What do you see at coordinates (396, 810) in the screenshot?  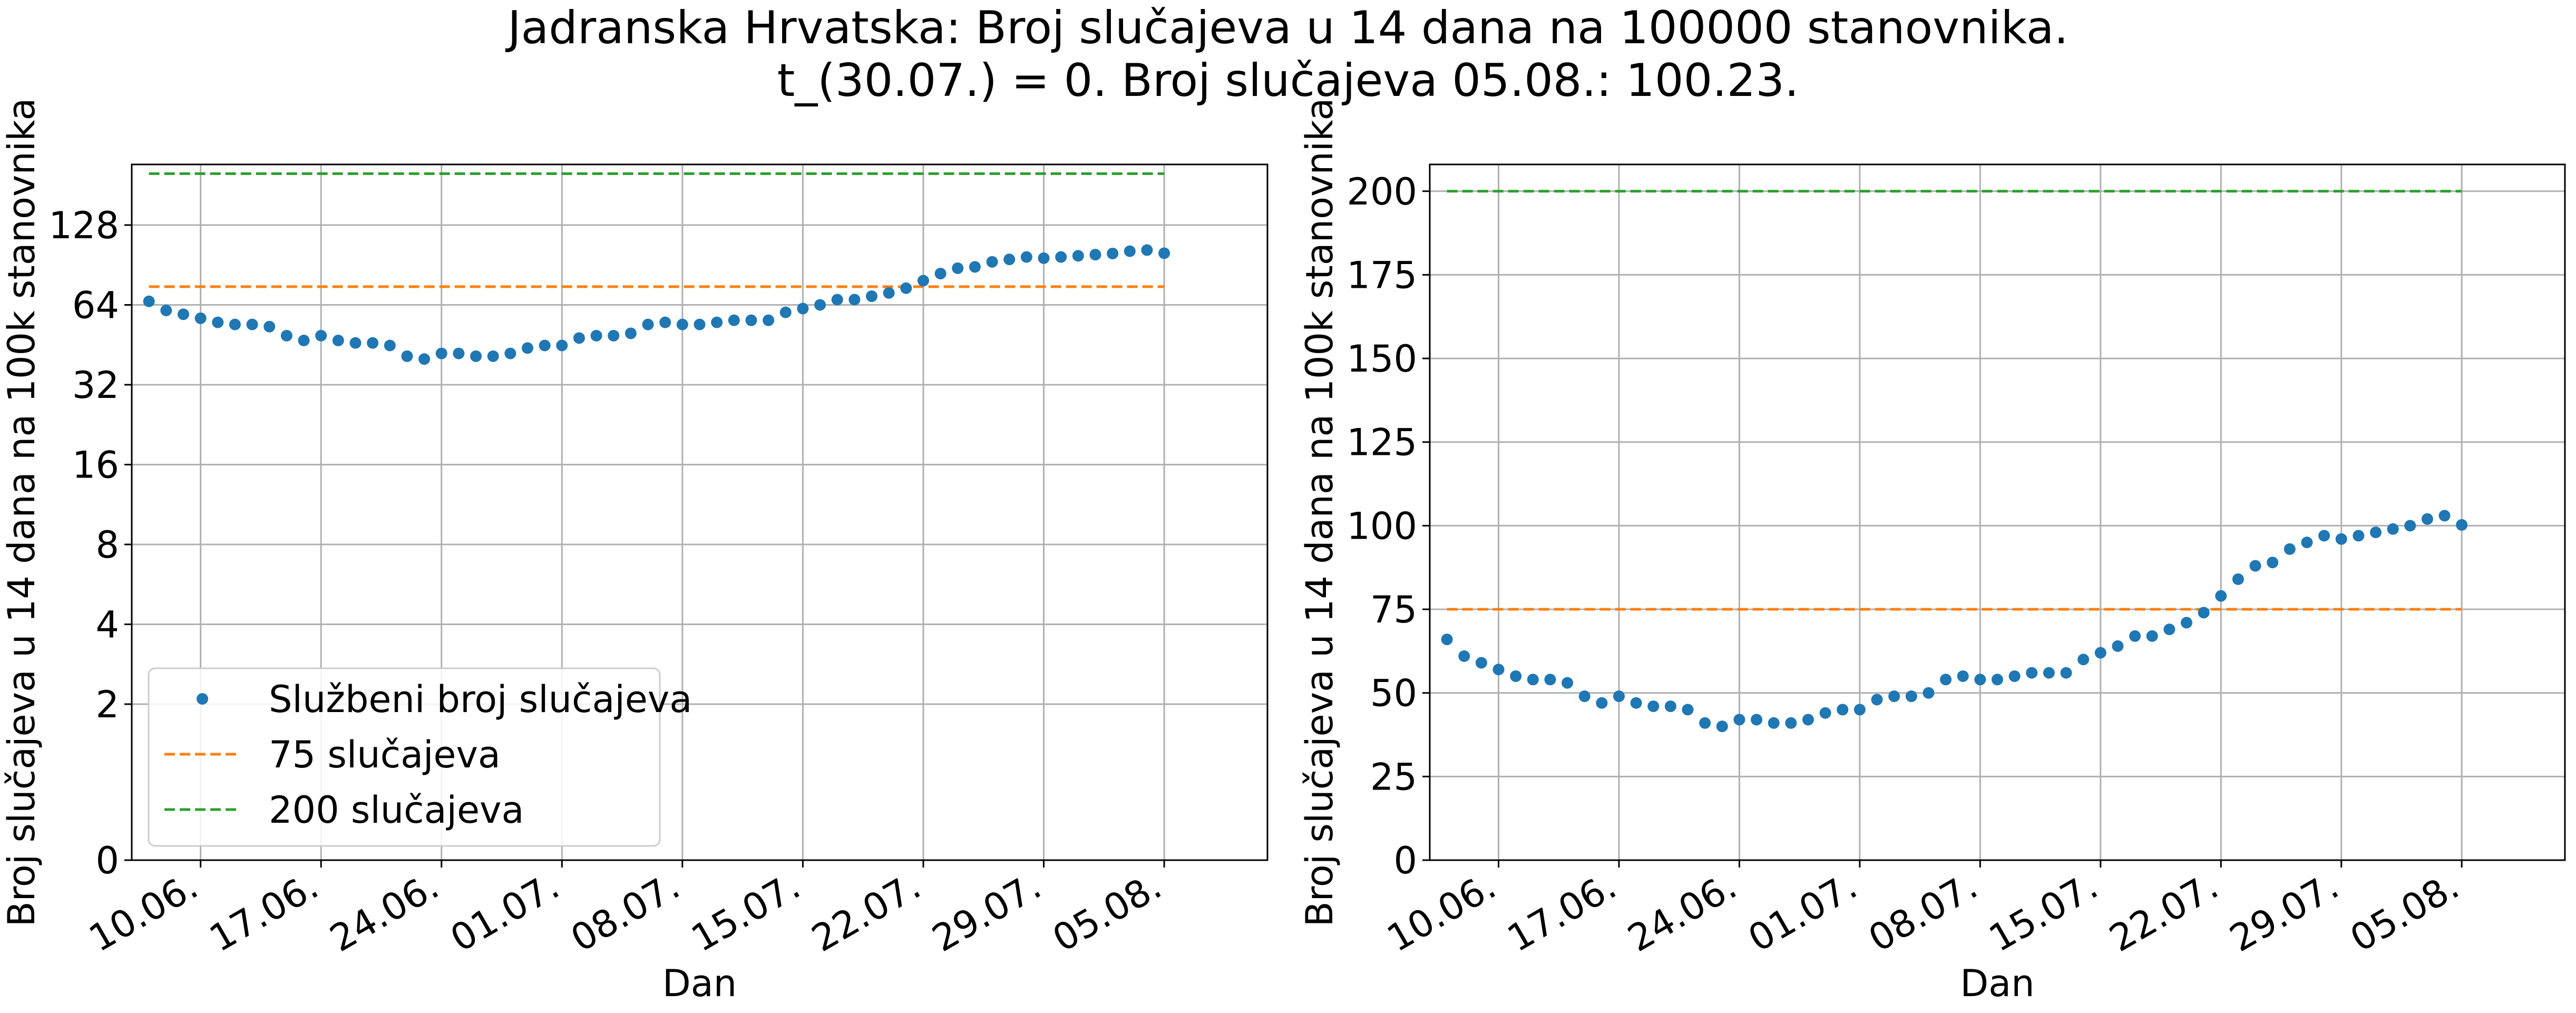 I see `legend-entry-200-label: 200 slučajeva` at bounding box center [396, 810].